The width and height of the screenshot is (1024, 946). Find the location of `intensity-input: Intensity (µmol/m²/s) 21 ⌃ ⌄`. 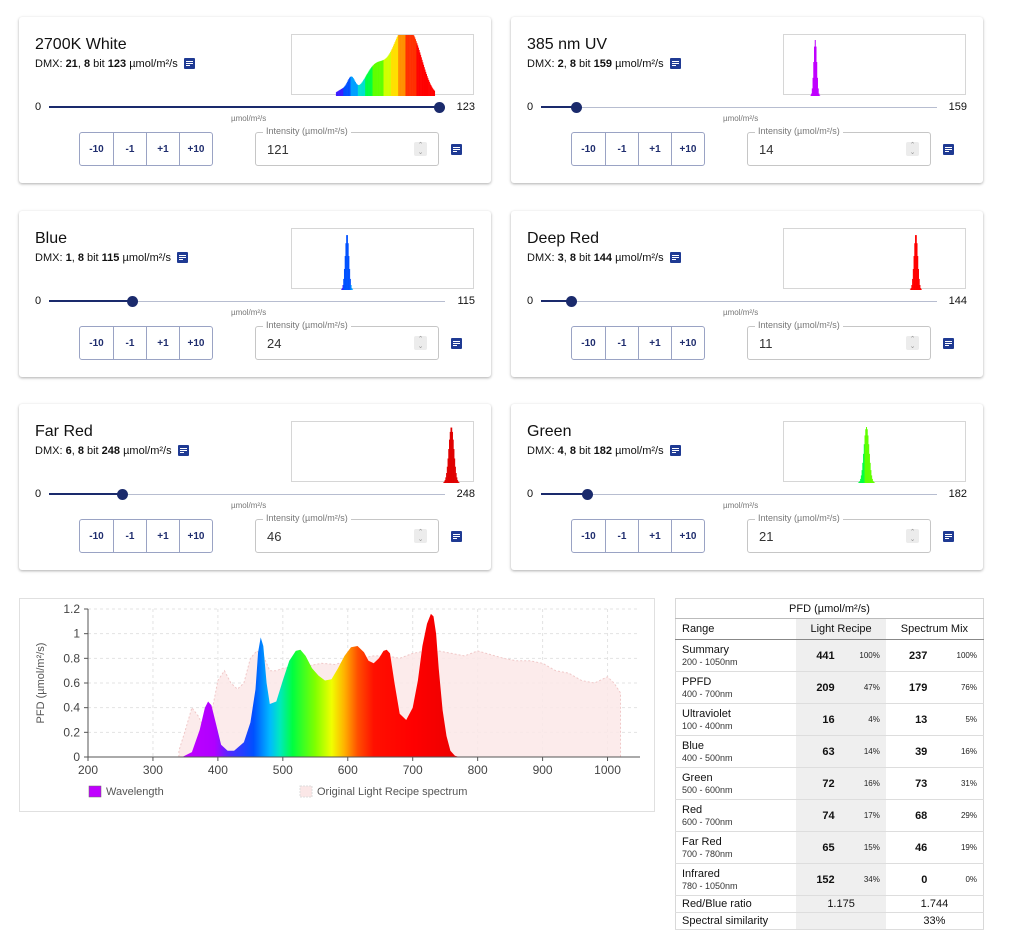

intensity-input: Intensity (µmol/m²/s) 21 ⌃ ⌄ is located at coordinates (839, 533).